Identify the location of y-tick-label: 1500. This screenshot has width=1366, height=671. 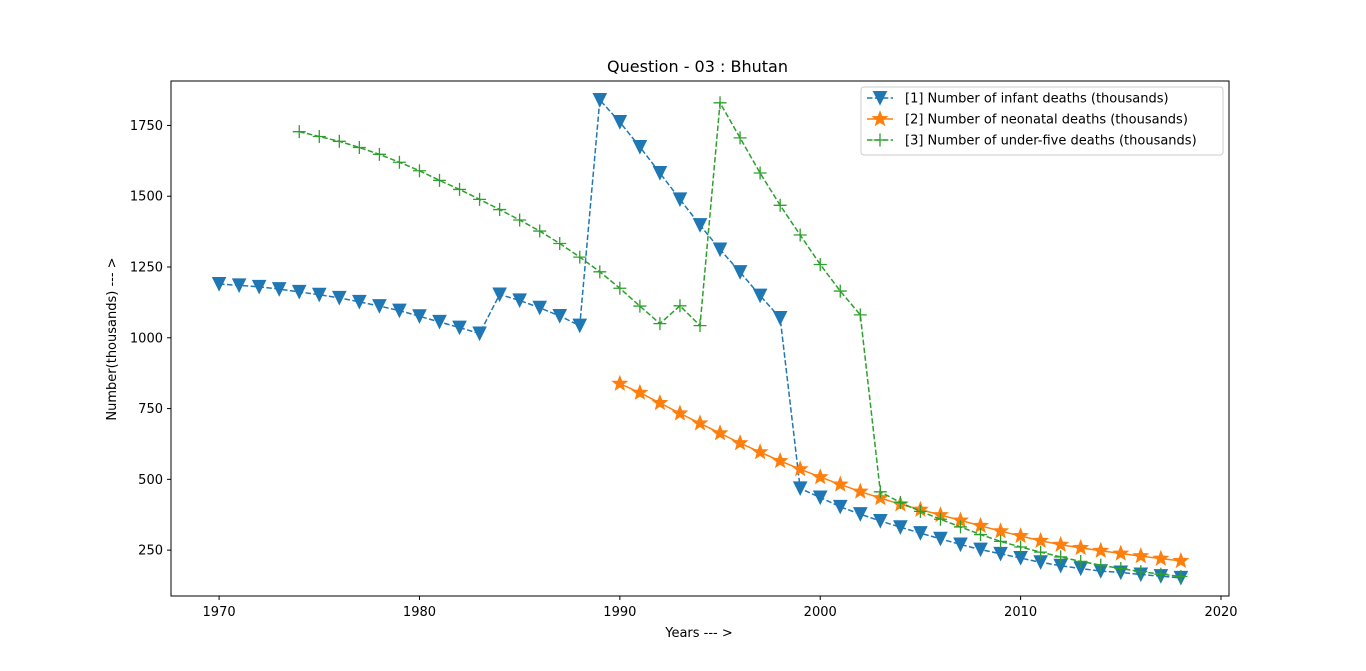
(146, 197).